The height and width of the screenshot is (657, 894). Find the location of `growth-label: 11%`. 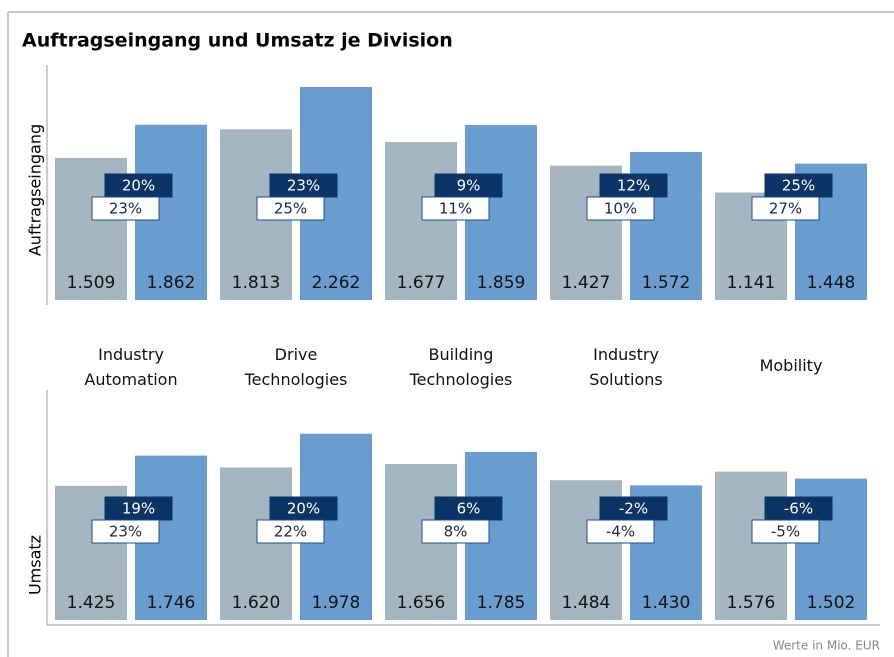

growth-label: 11% is located at coordinates (455, 209).